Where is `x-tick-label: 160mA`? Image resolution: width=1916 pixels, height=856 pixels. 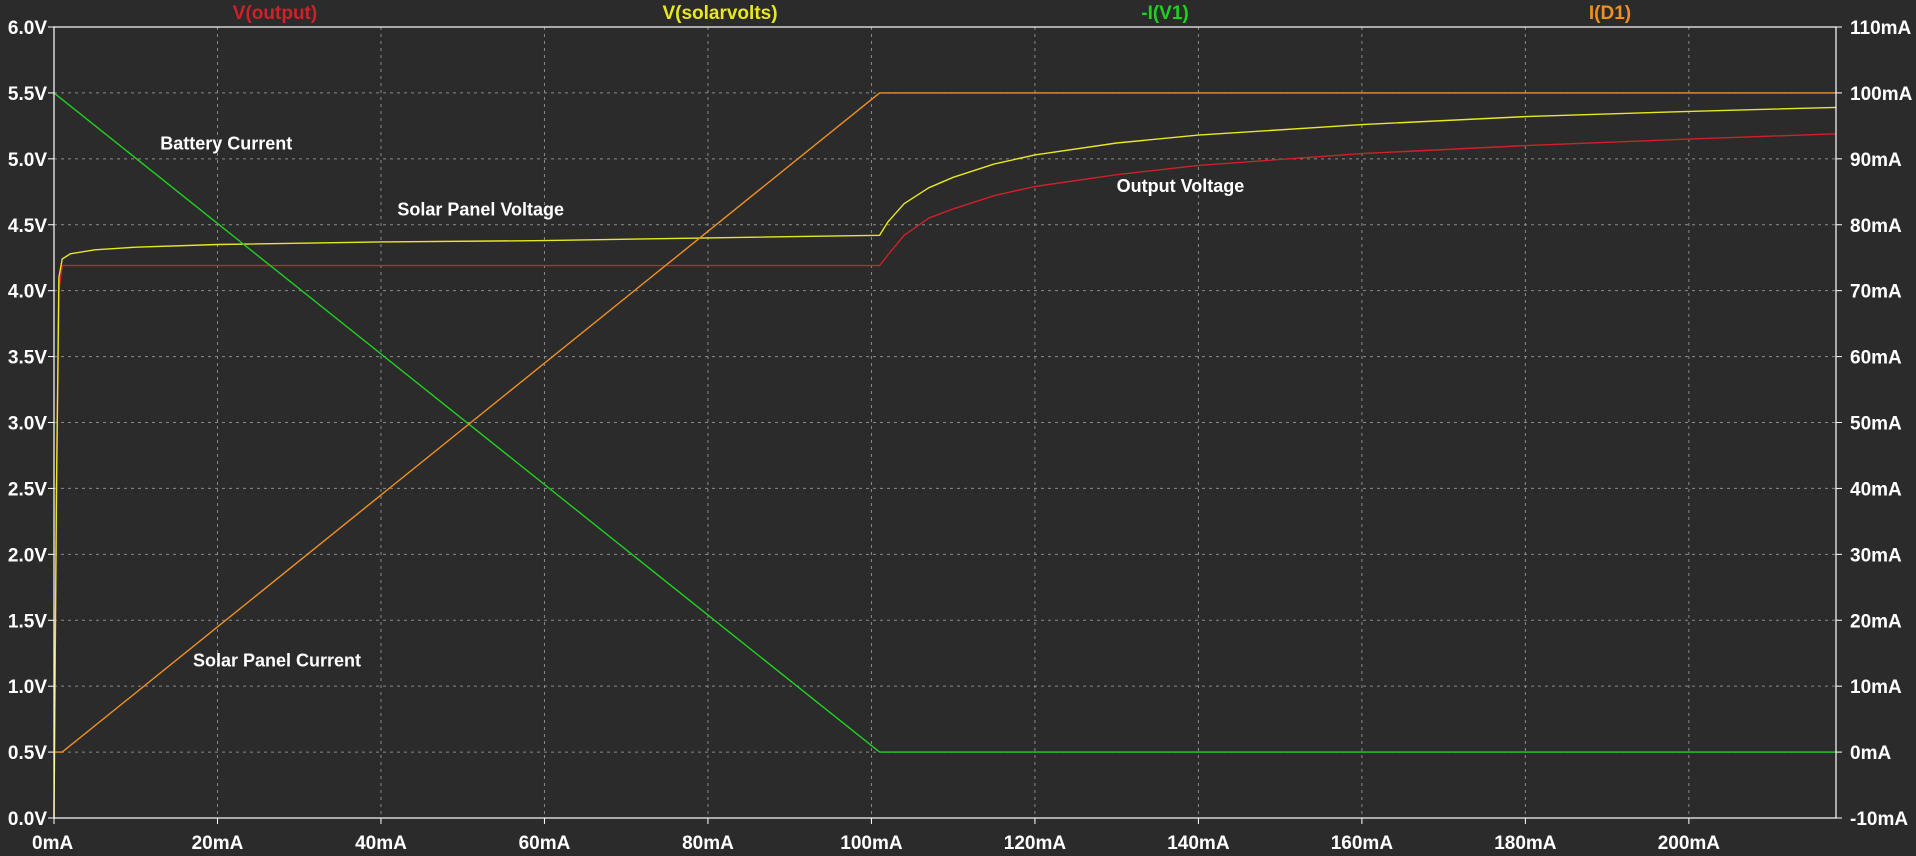 x-tick-label: 160mA is located at coordinates (1362, 843).